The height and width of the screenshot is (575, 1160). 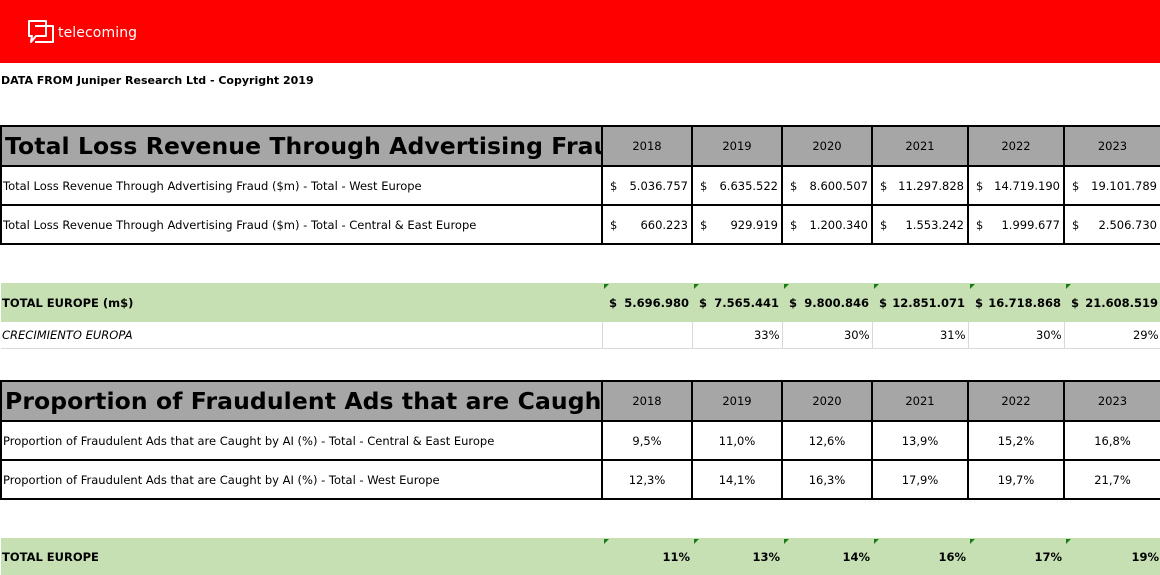 I want to click on cell-value: 1.200.340, so click(x=838, y=224).